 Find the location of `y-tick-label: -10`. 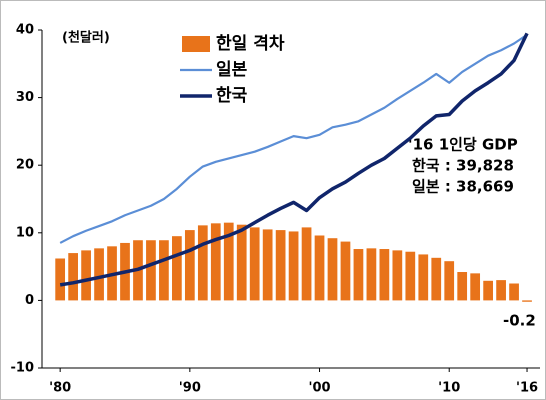

y-tick-label: -10 is located at coordinates (23, 368).